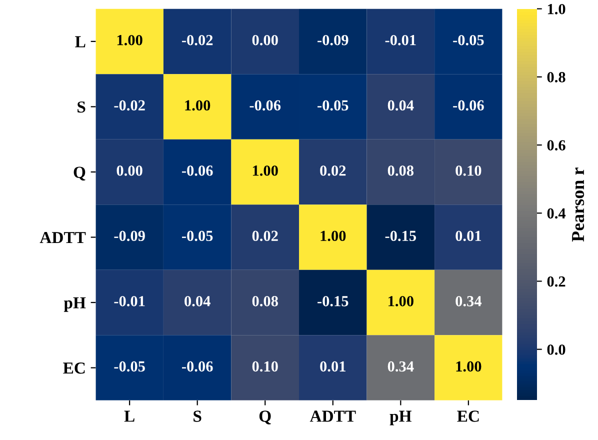 Image resolution: width=598 pixels, height=440 pixels. Describe the element at coordinates (556, 77) in the screenshot. I see `color-bar-label: 0.8` at that location.